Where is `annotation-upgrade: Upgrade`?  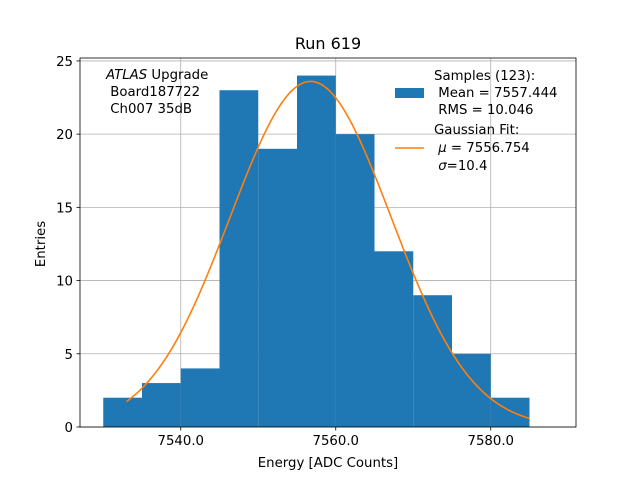 annotation-upgrade: Upgrade is located at coordinates (177, 75).